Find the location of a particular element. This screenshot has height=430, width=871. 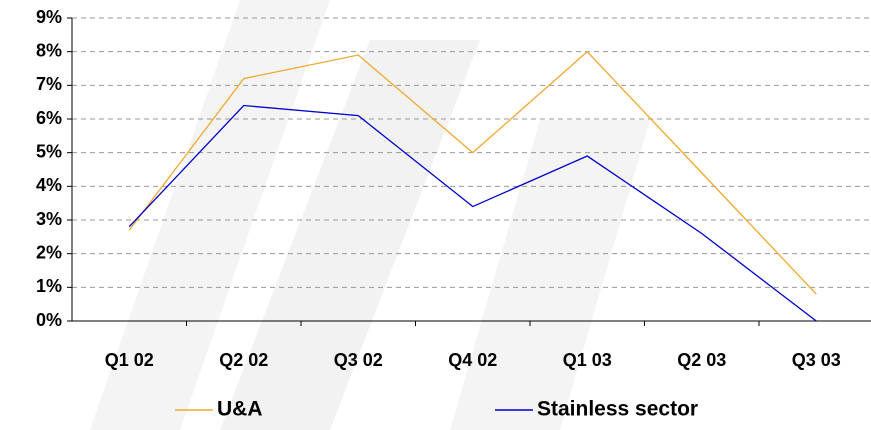

y-tick-label: 1% is located at coordinates (49, 286).